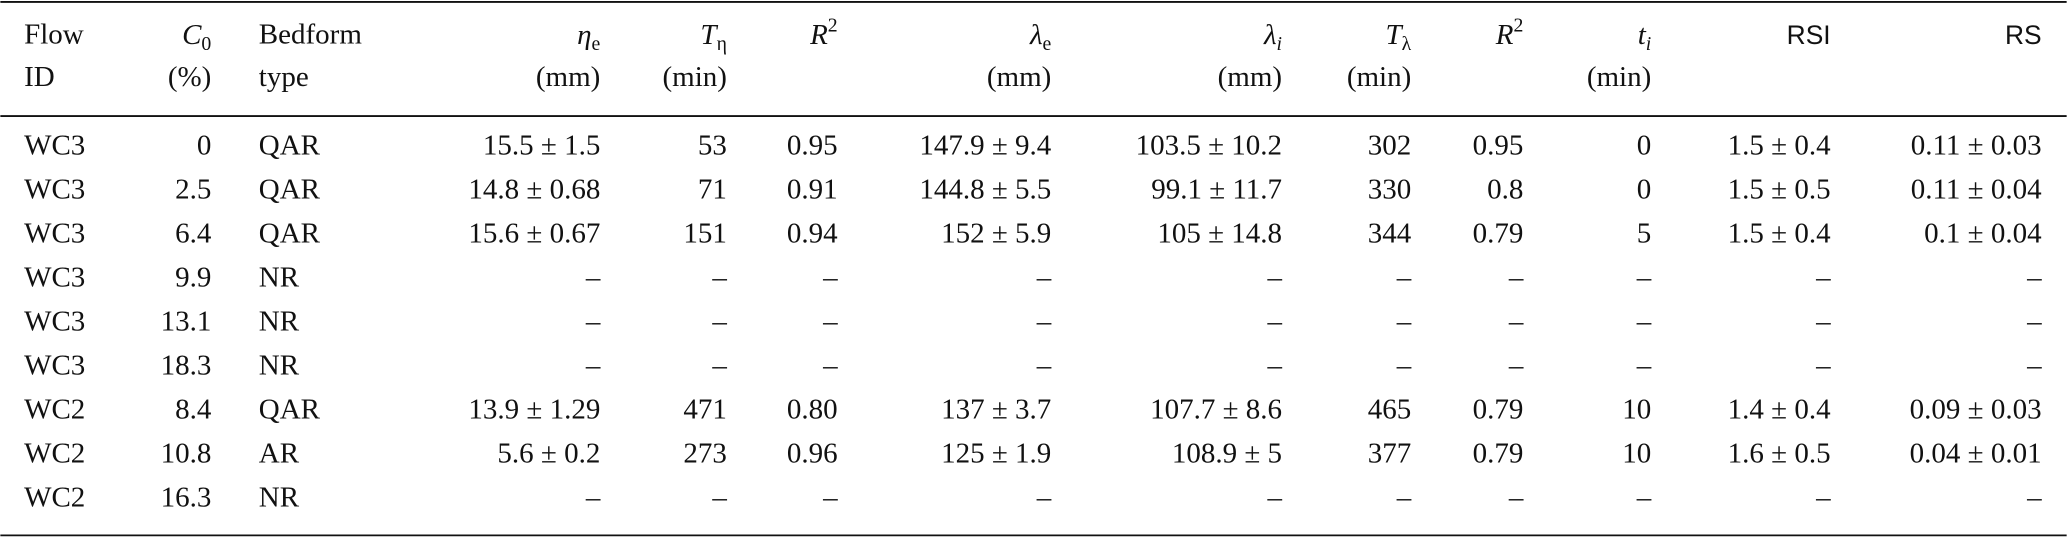 This screenshot has width=2067, height=538. What do you see at coordinates (1390, 454) in the screenshot?
I see `cell: 377` at bounding box center [1390, 454].